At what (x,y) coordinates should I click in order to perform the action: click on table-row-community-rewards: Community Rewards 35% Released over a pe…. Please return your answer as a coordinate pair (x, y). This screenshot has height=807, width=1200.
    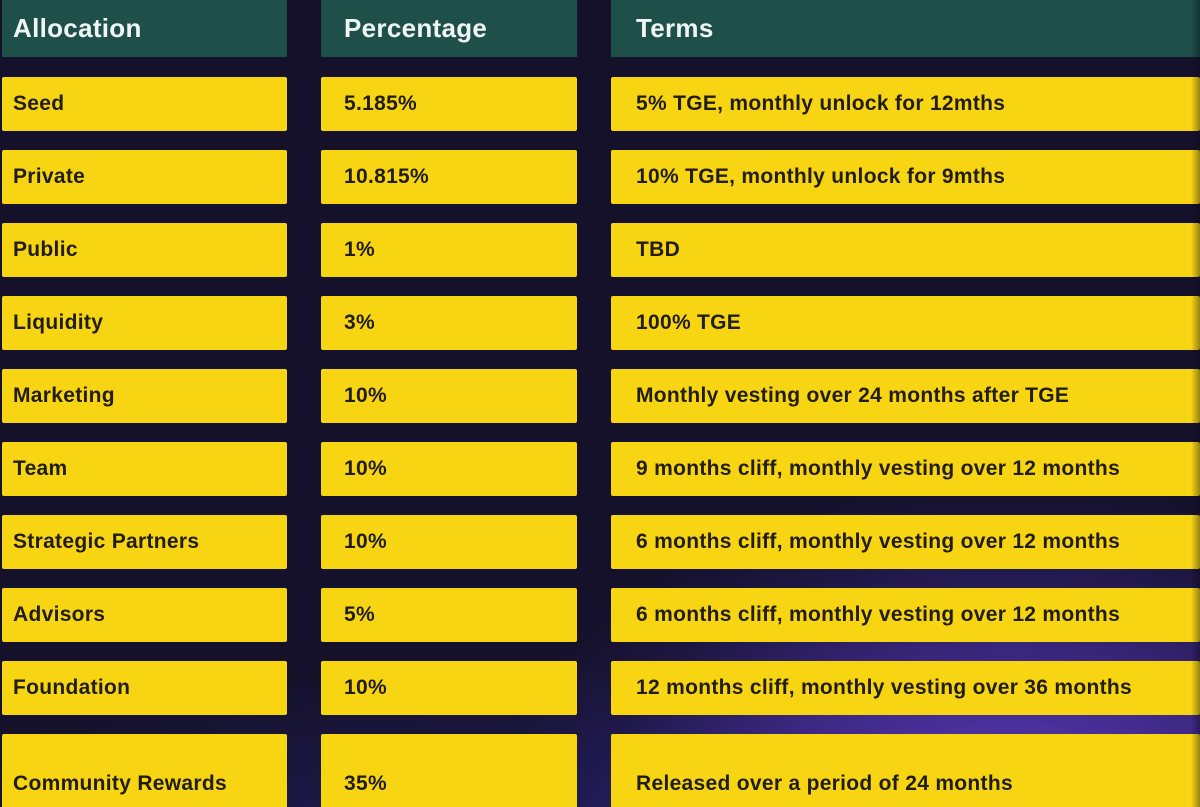
    Looking at the image, I should click on (600, 770).